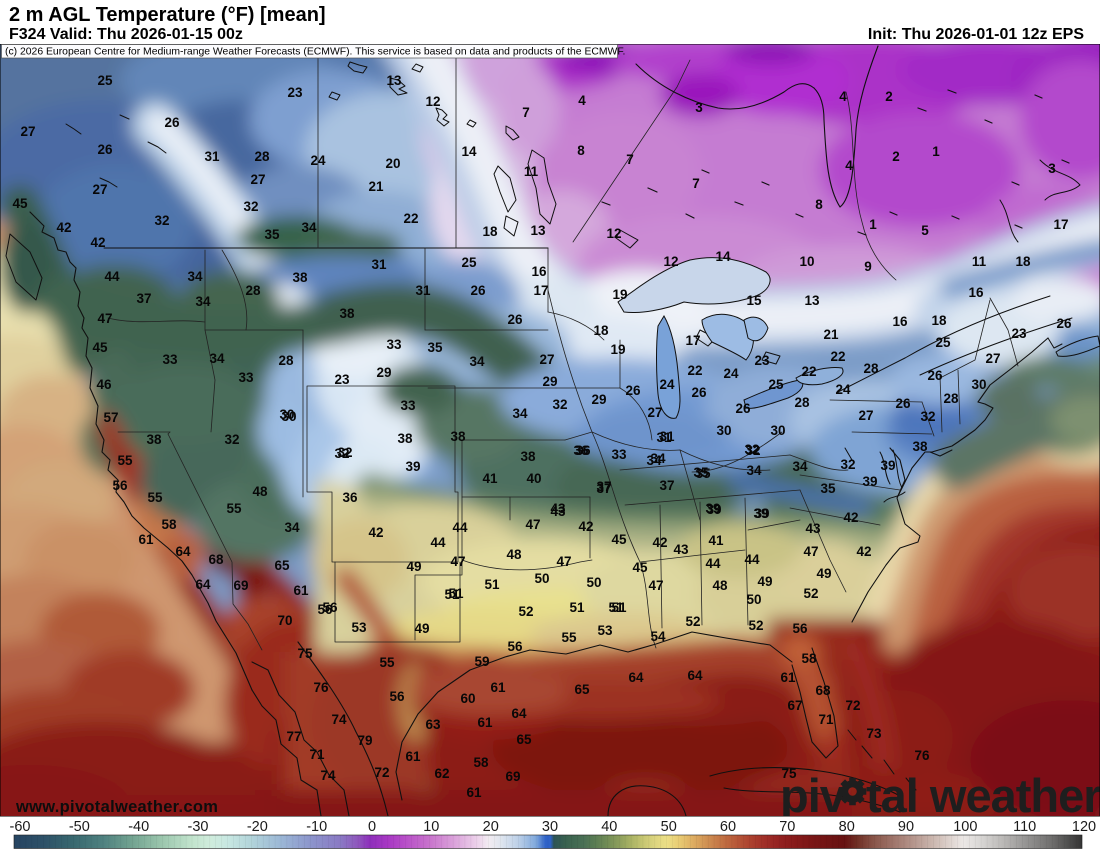 The height and width of the screenshot is (850, 1100). I want to click on svg-text: 72, so click(381, 772).